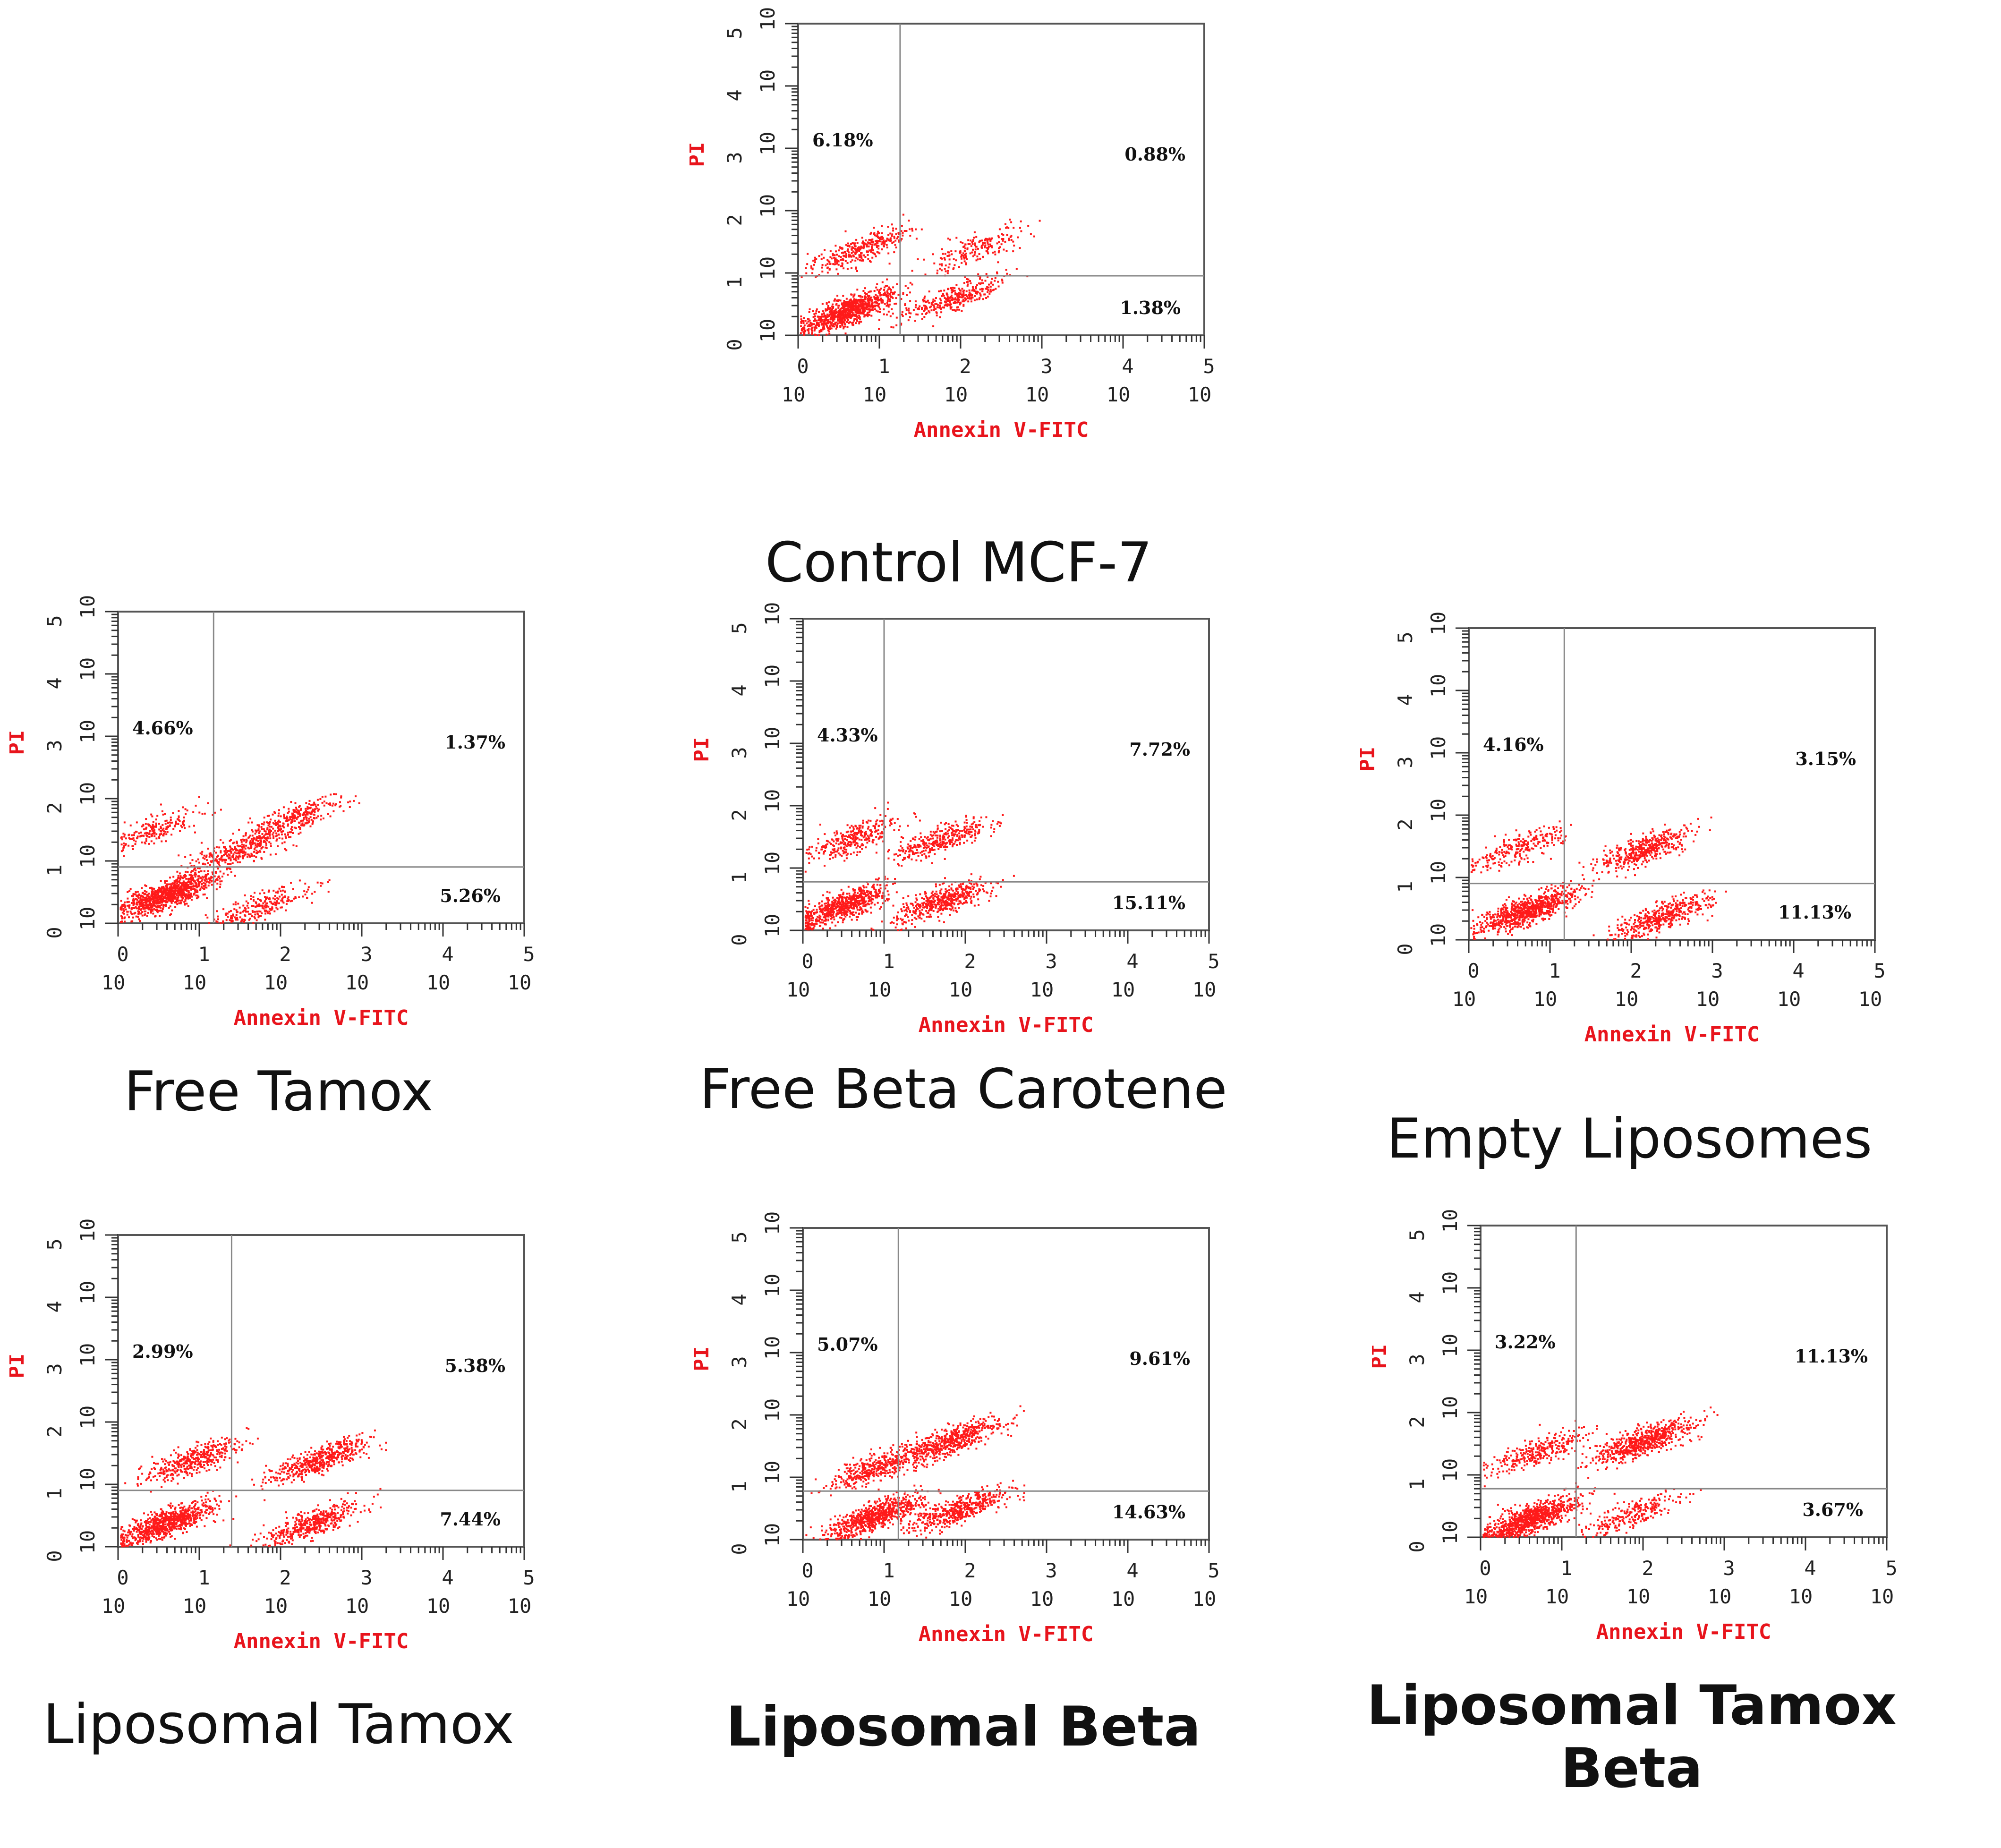  Describe the element at coordinates (963, 1727) in the screenshot. I see `panel-caption: Liposomal Beta` at that location.